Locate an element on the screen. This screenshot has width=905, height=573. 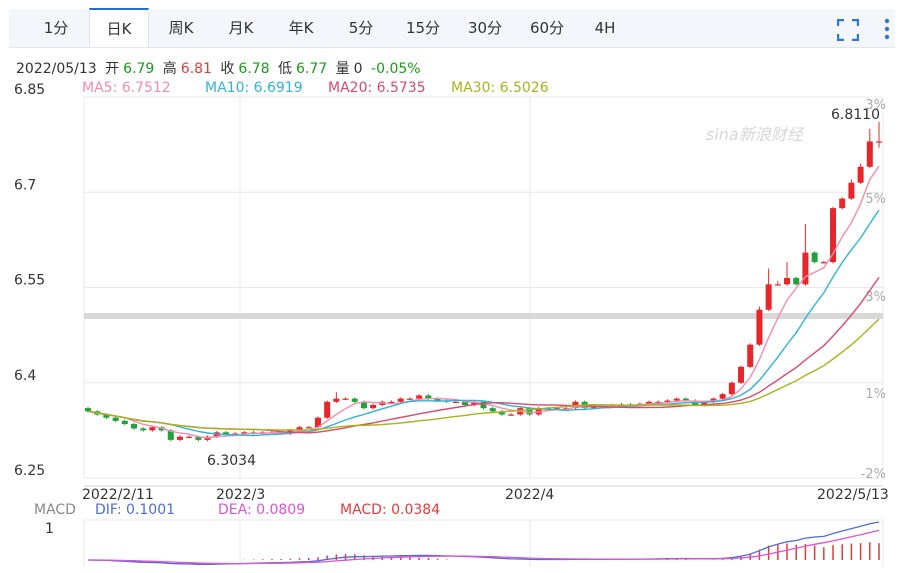
x-tick-label: 2022/4 is located at coordinates (529, 495).